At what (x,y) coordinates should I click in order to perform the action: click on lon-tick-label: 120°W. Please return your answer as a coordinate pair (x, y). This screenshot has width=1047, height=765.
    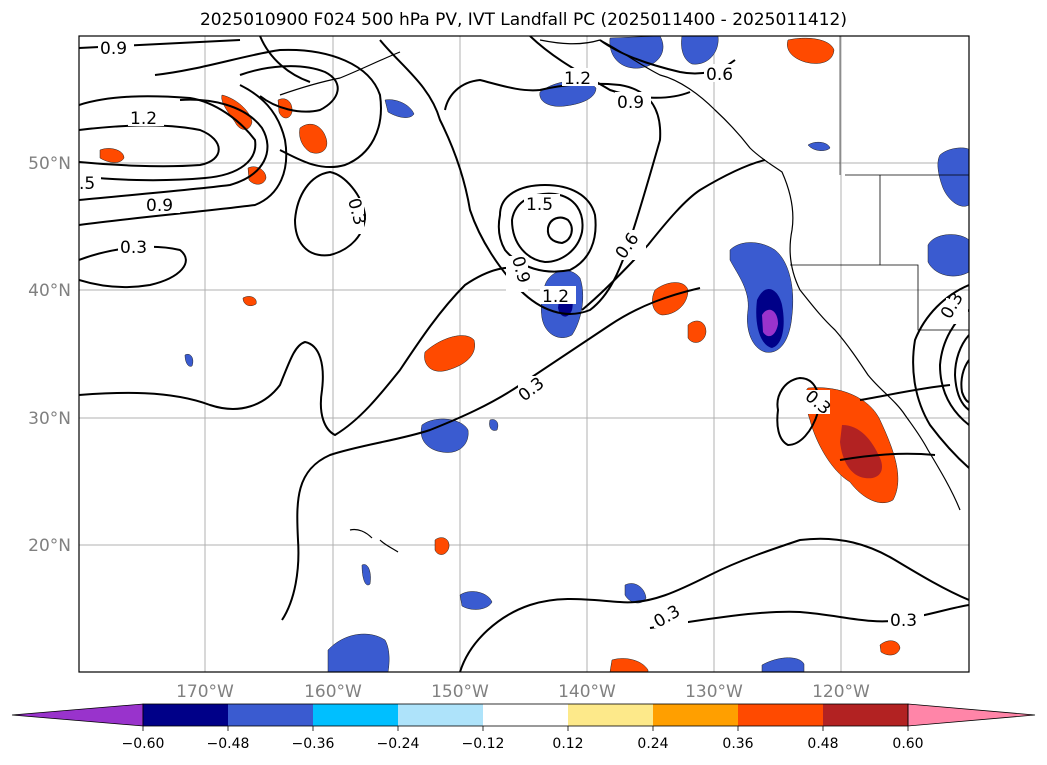
    Looking at the image, I should click on (841, 692).